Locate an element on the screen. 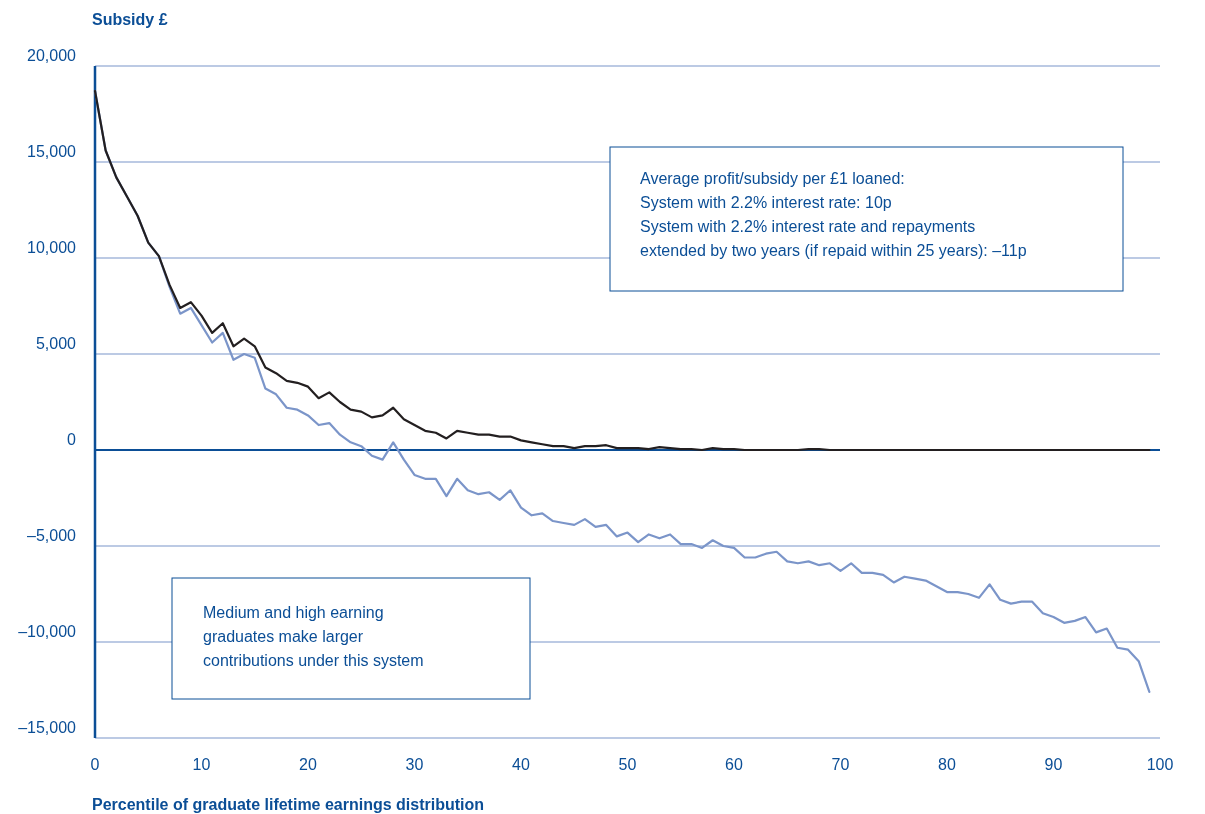 This screenshot has height=814, width=1205. y-axis-title: Subsidy £ is located at coordinates (130, 19).